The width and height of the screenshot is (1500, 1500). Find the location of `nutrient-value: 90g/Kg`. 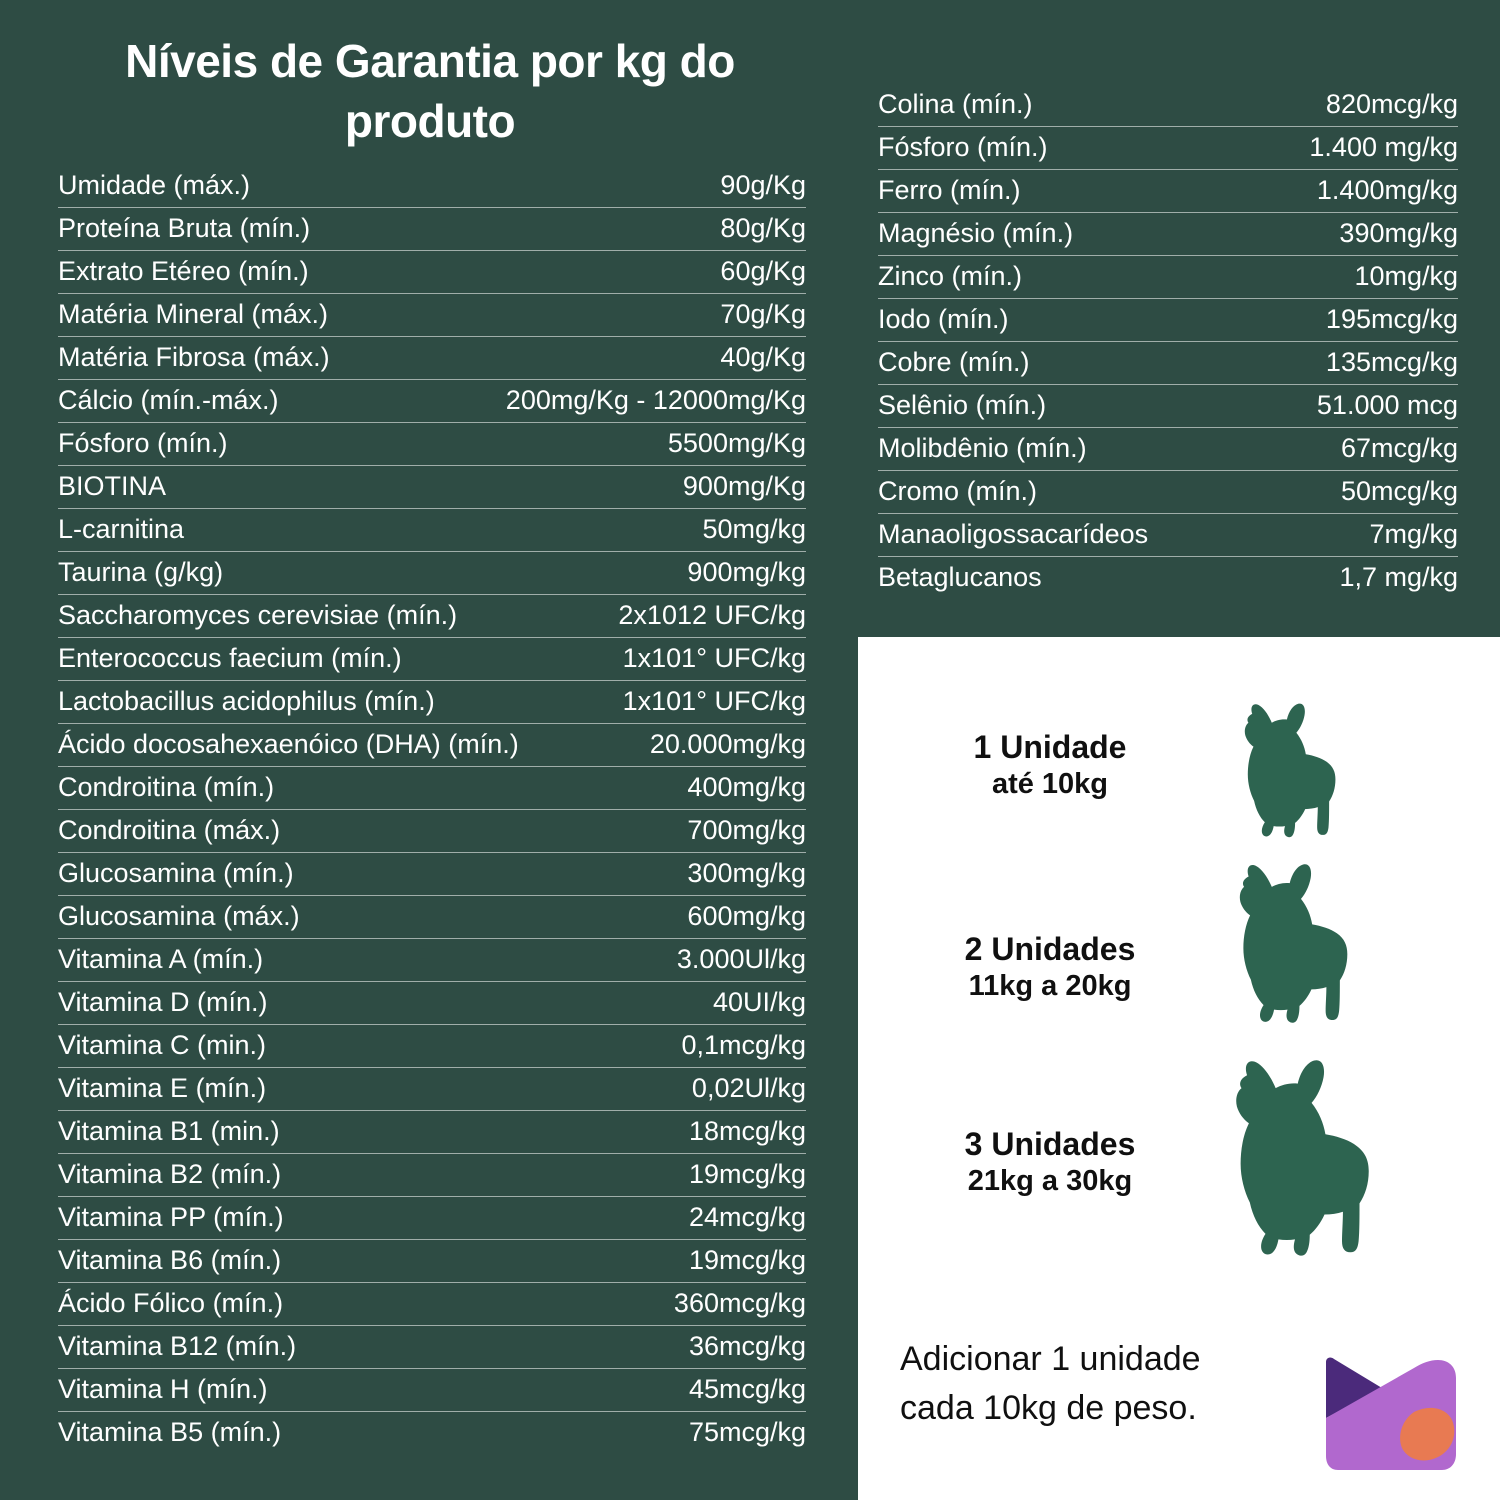

nutrient-value: 90g/Kg is located at coordinates (763, 185).